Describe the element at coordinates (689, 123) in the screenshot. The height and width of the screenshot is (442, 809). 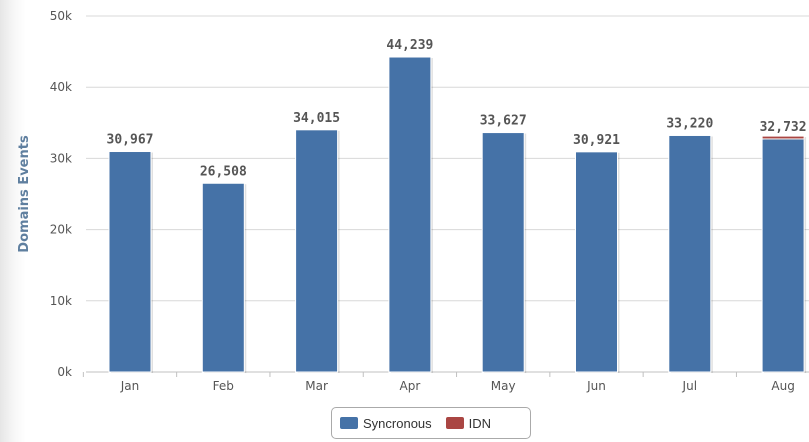
I see `data-label: 33,220` at that location.